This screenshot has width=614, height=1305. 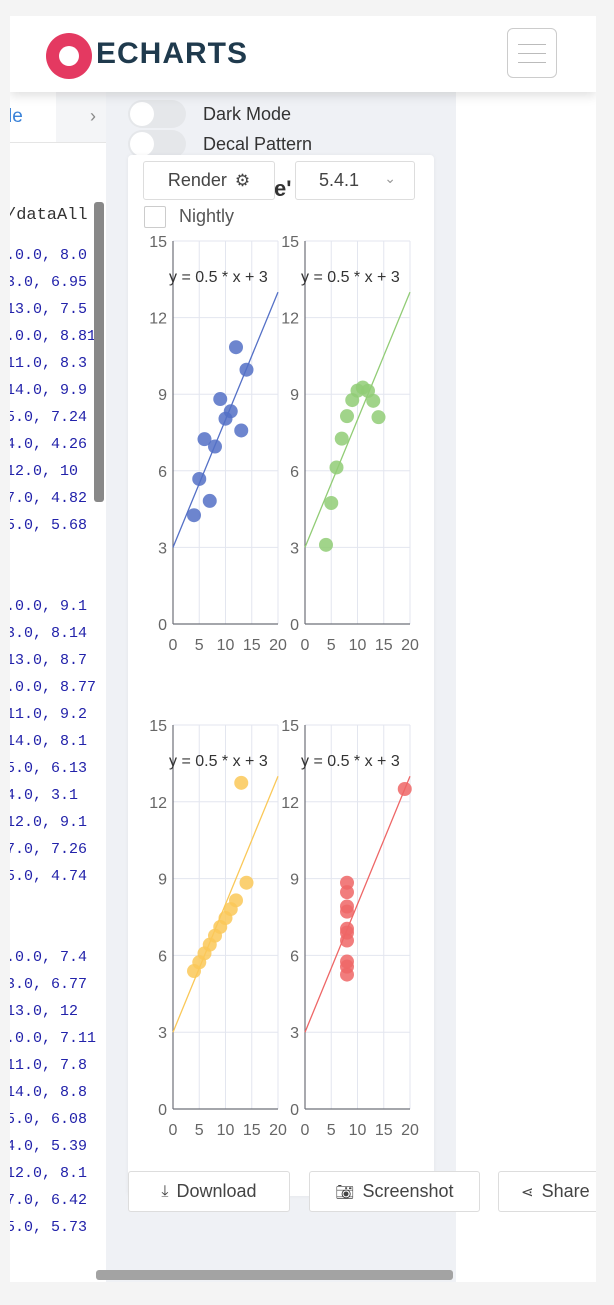 I want to click on editor-vertical-scrollbar, so click(x=99, y=352).